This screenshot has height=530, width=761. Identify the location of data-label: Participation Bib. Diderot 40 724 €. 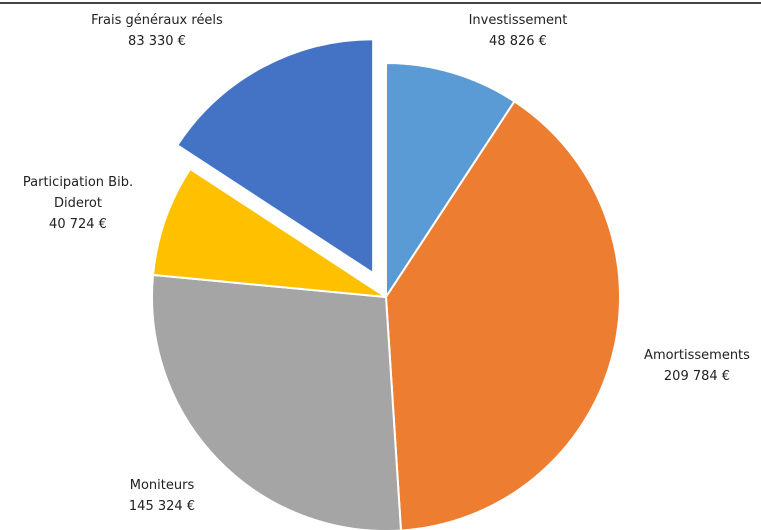
(78, 203).